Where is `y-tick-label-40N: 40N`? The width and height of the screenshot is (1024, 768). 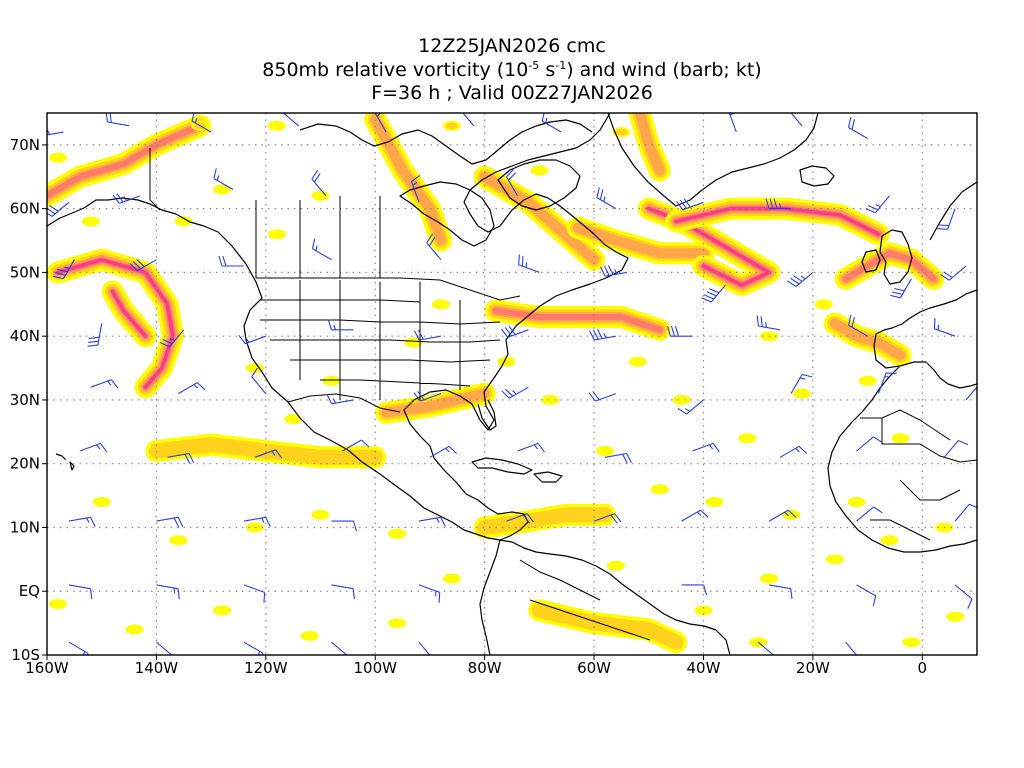
y-tick-label-40N: 40N is located at coordinates (25, 336).